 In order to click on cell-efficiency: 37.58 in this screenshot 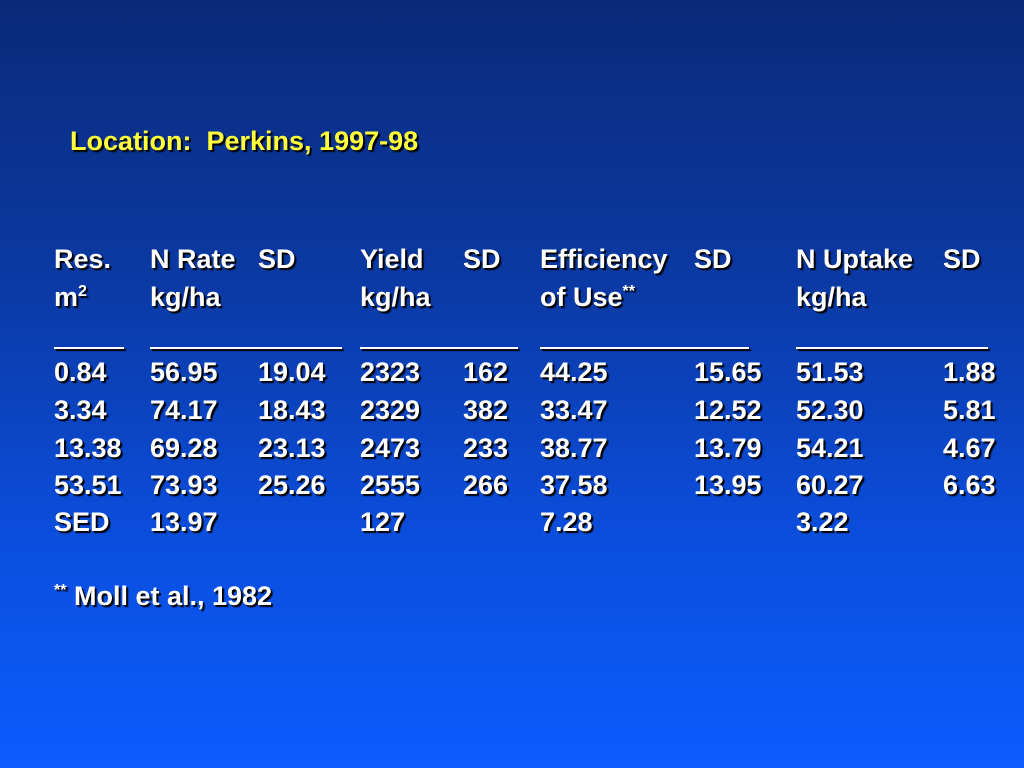, I will do `click(574, 485)`.